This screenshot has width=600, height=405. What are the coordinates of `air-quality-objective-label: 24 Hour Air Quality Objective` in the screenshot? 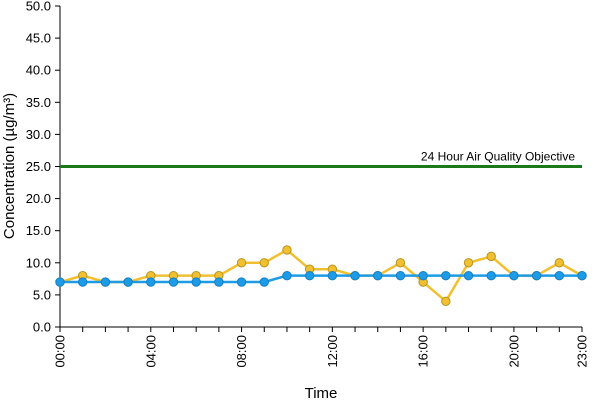 It's located at (498, 157).